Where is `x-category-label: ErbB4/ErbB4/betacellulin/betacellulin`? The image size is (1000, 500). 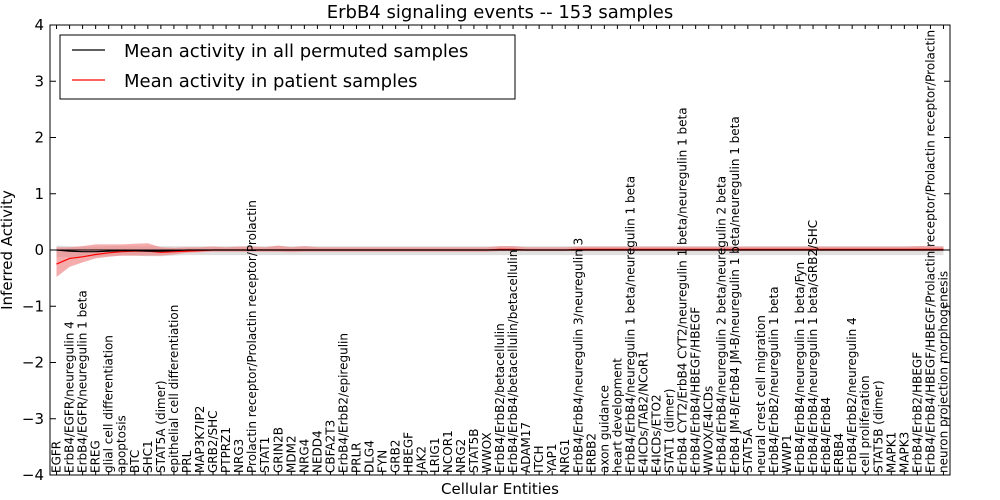 x-category-label: ErbB4/ErbB4/betacellulin/betacellulin is located at coordinates (513, 361).